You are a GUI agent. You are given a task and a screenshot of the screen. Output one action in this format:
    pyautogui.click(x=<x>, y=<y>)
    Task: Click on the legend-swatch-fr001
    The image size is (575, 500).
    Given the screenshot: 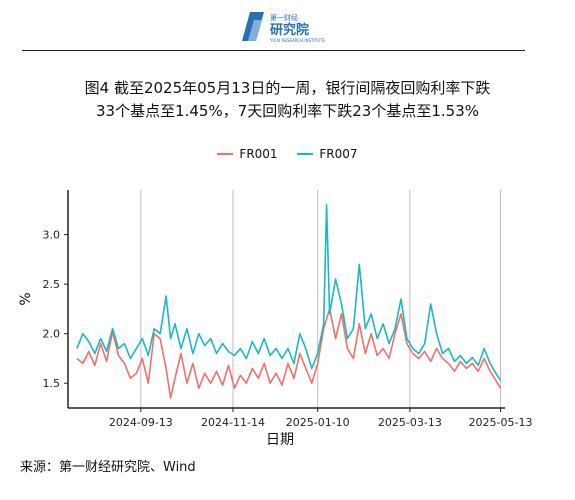 What is the action you would take?
    pyautogui.click(x=225, y=154)
    